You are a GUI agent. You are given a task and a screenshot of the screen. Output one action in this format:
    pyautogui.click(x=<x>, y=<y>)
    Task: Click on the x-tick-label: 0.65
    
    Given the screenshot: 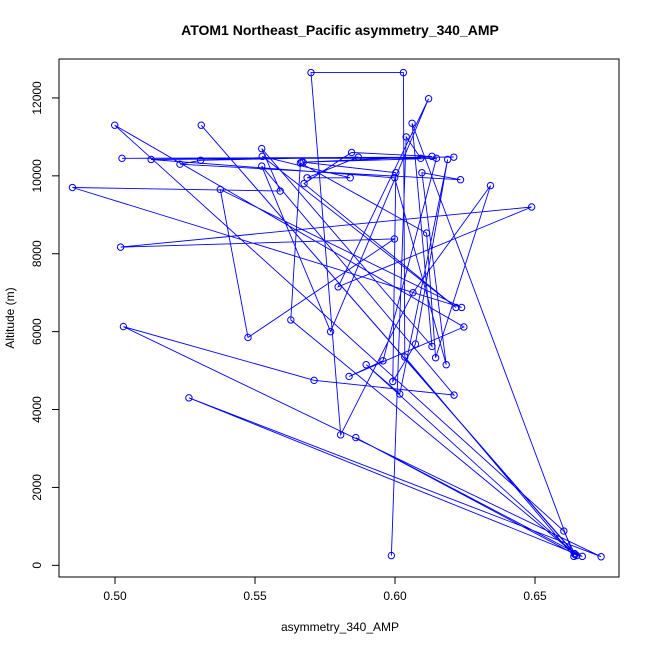 What is the action you would take?
    pyautogui.click(x=535, y=596)
    